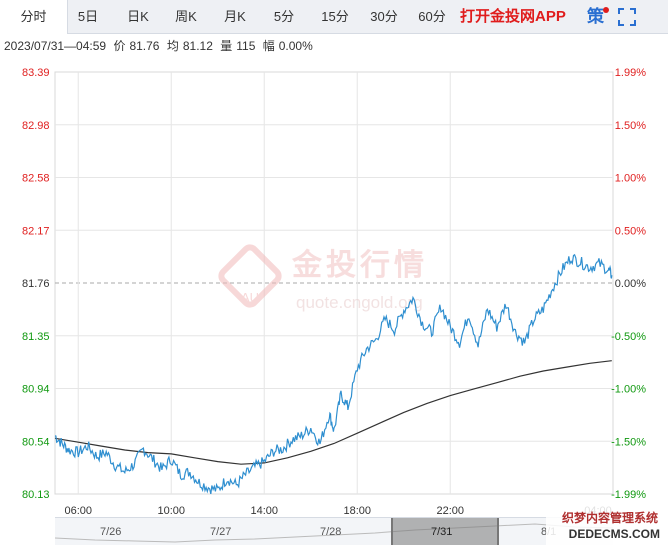 This screenshot has height=545, width=668. Describe the element at coordinates (359, 302) in the screenshot. I see `watermark-url: quote.cngold.org` at that location.